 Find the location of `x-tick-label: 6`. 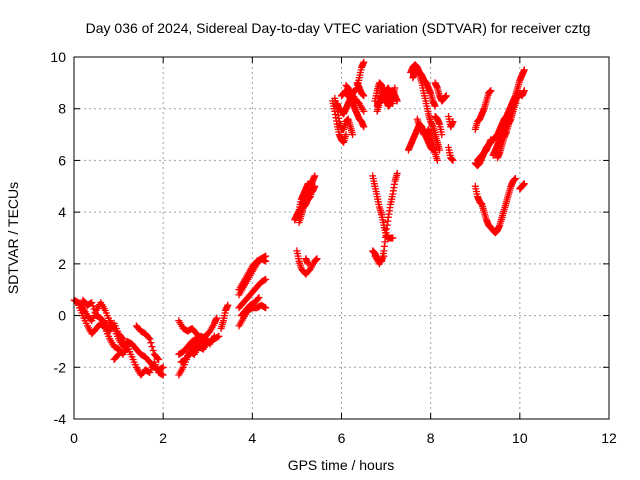

x-tick-label: 6 is located at coordinates (342, 438).